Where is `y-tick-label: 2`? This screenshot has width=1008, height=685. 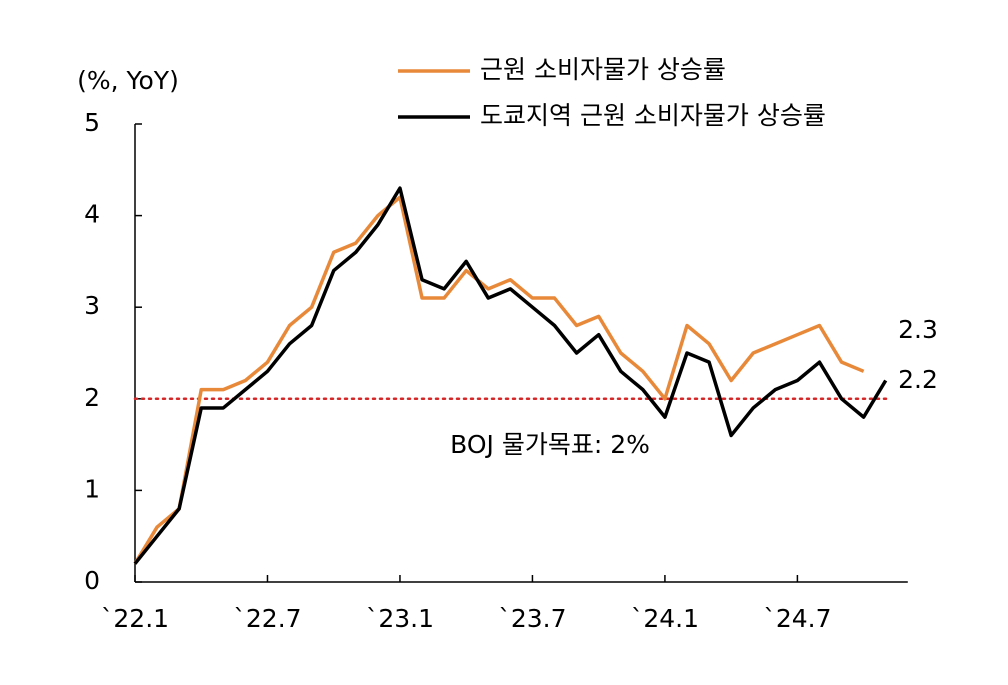 y-tick-label: 2 is located at coordinates (92, 397).